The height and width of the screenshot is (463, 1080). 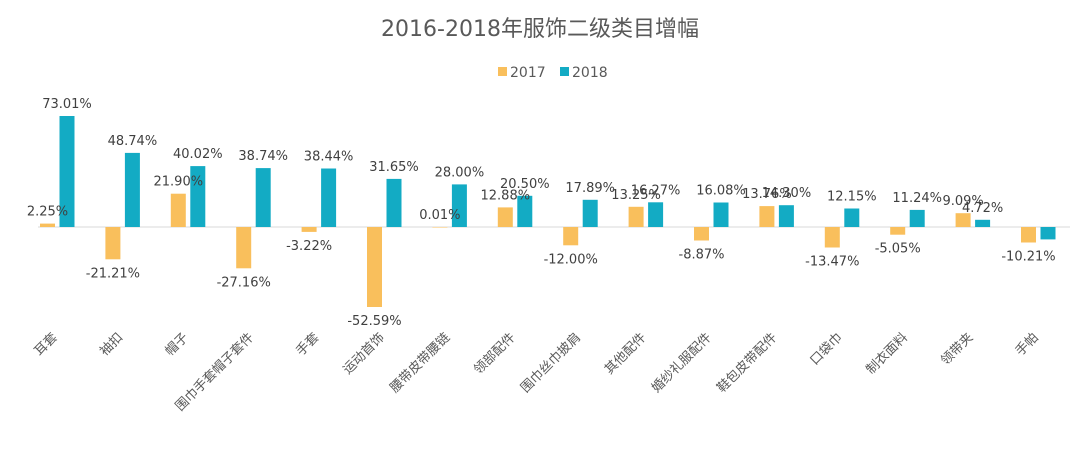 What do you see at coordinates (982, 208) in the screenshot?
I see `data-label-2018-14: 4.72%` at bounding box center [982, 208].